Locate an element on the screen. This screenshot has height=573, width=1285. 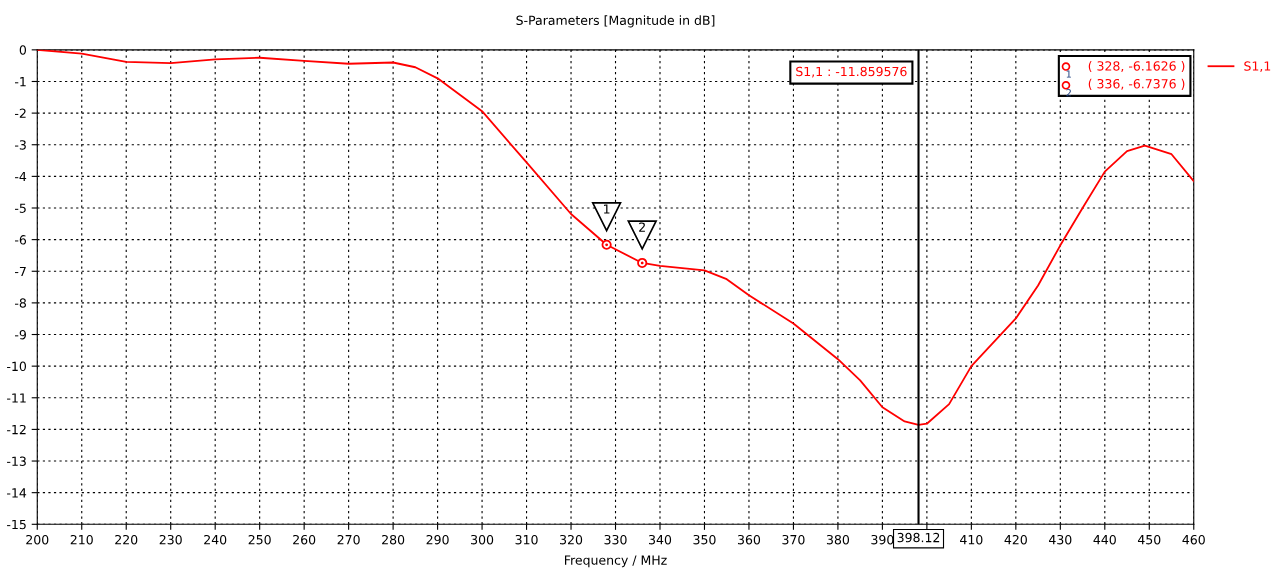
x-tick-label: 390 is located at coordinates (882, 539).